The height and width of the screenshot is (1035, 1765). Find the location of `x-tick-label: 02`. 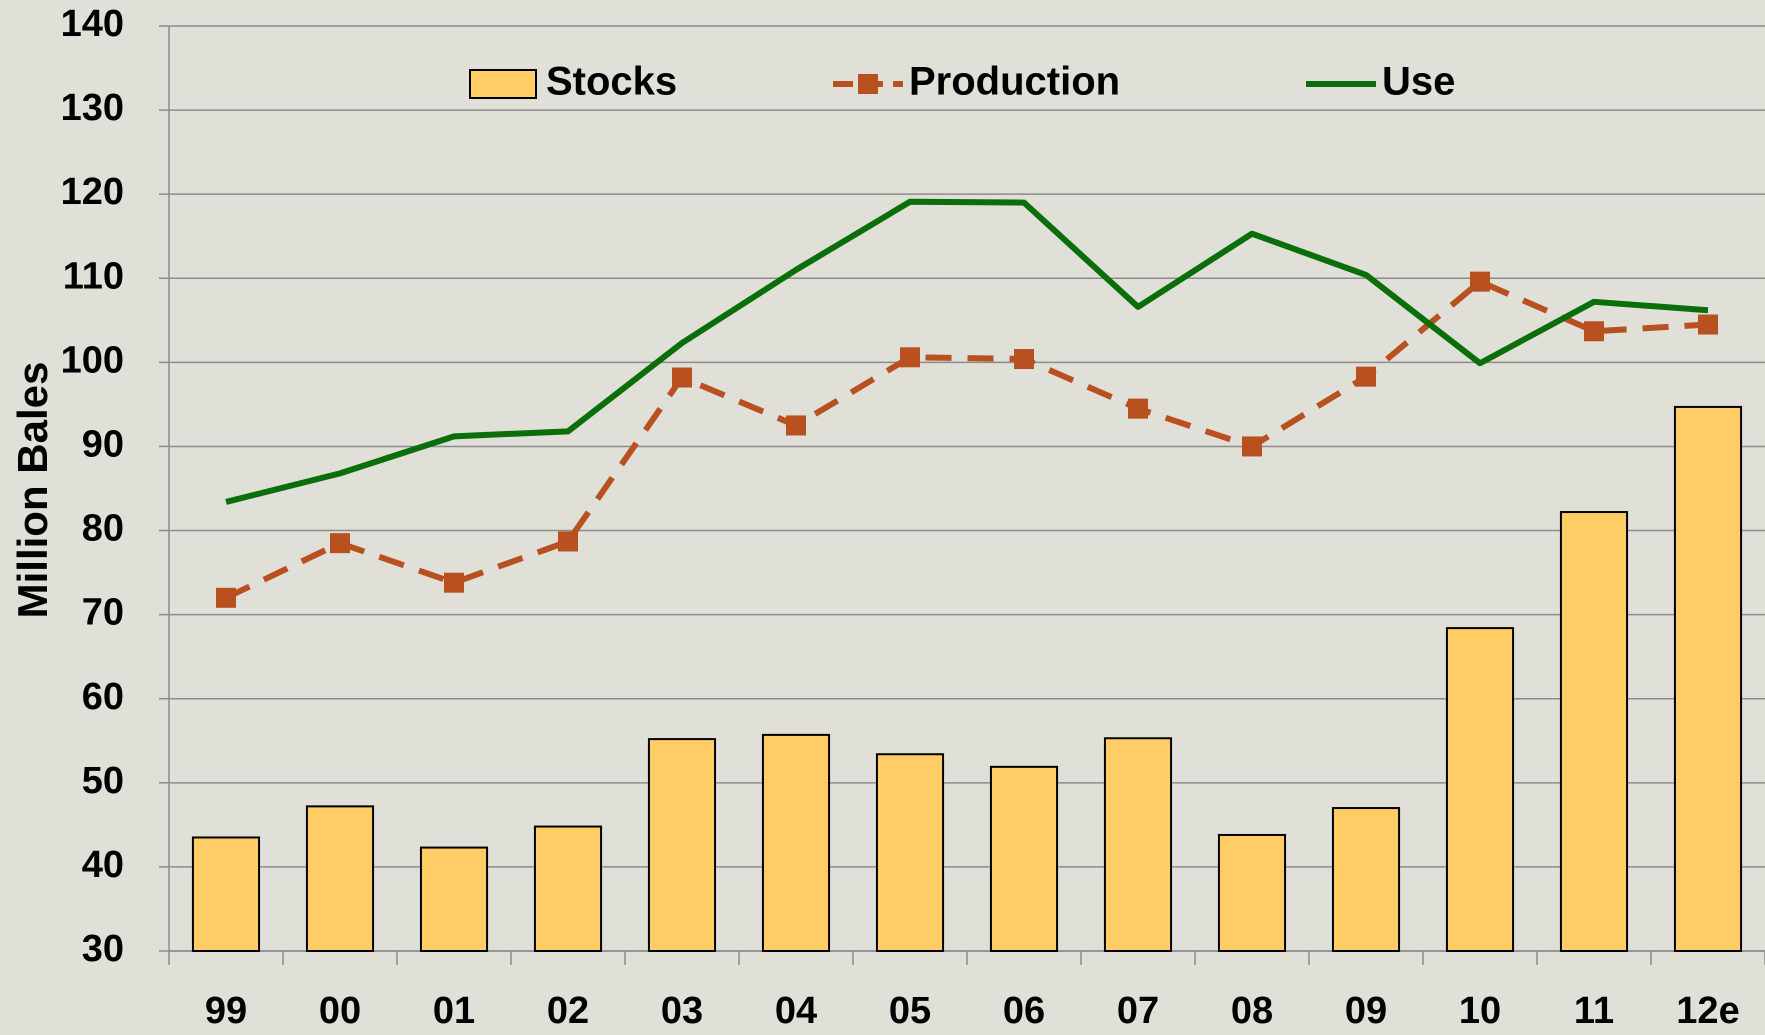

x-tick-label: 02 is located at coordinates (568, 1011).